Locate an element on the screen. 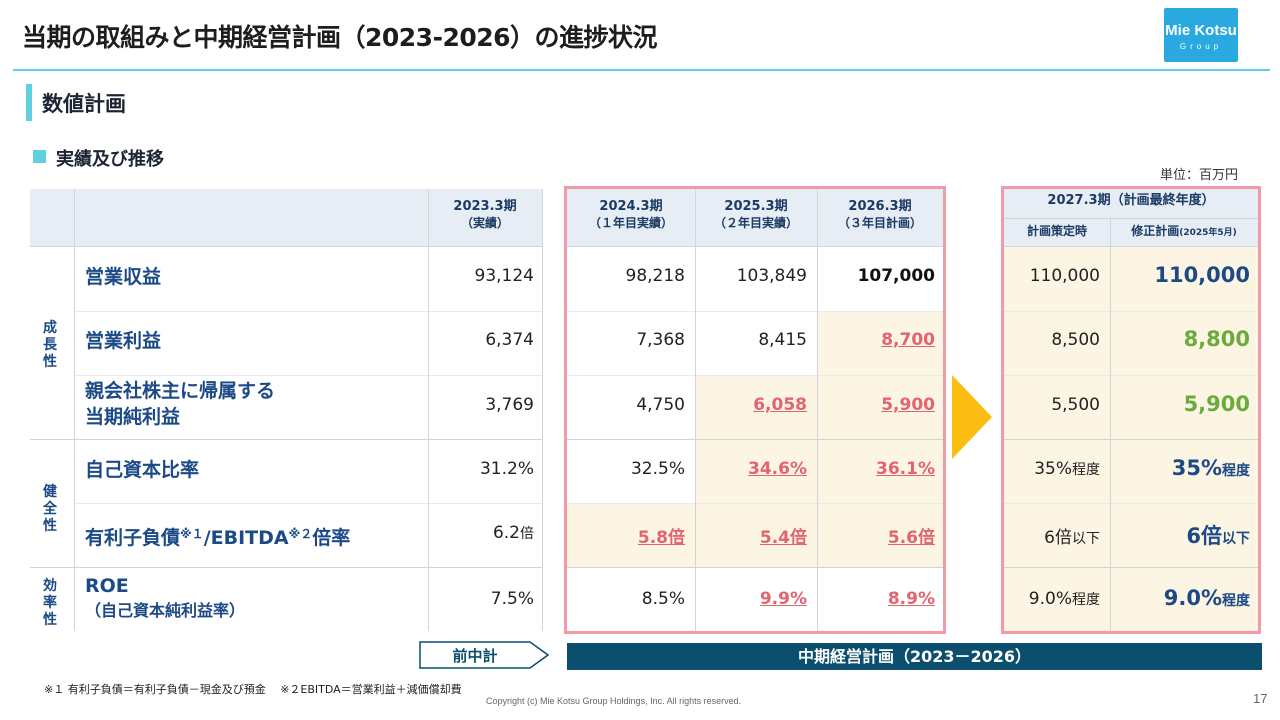 This screenshot has width=1280, height=720. cell-value: 32.5% is located at coordinates (657, 469).